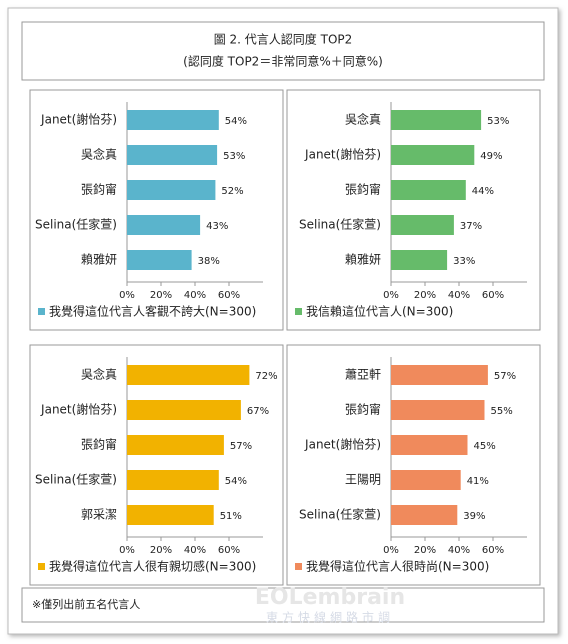  What do you see at coordinates (363, 480) in the screenshot?
I see `y-tick-label: 王陽明` at bounding box center [363, 480].